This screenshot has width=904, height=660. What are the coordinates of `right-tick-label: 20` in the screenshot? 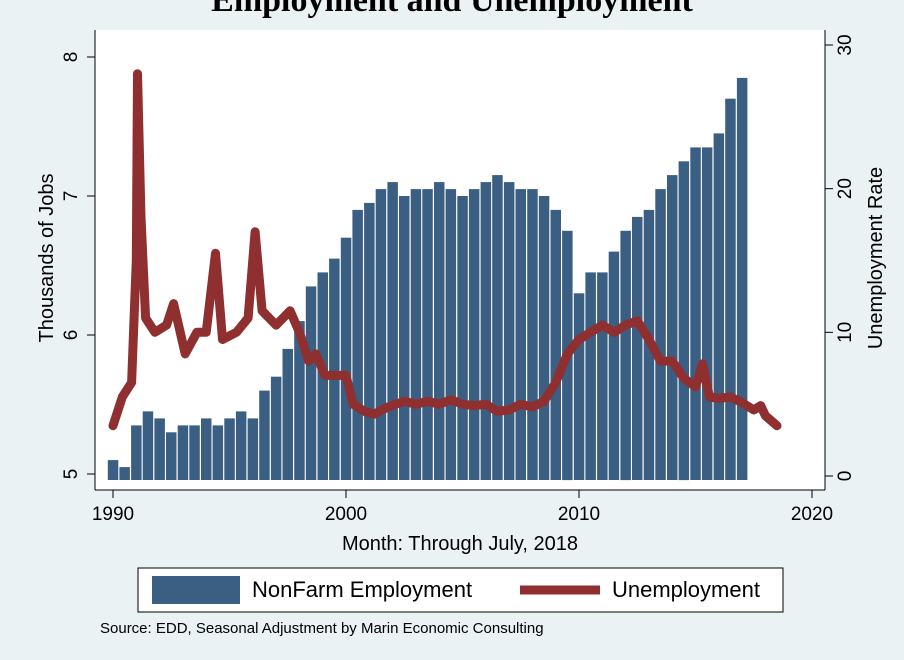 It's located at (845, 188).